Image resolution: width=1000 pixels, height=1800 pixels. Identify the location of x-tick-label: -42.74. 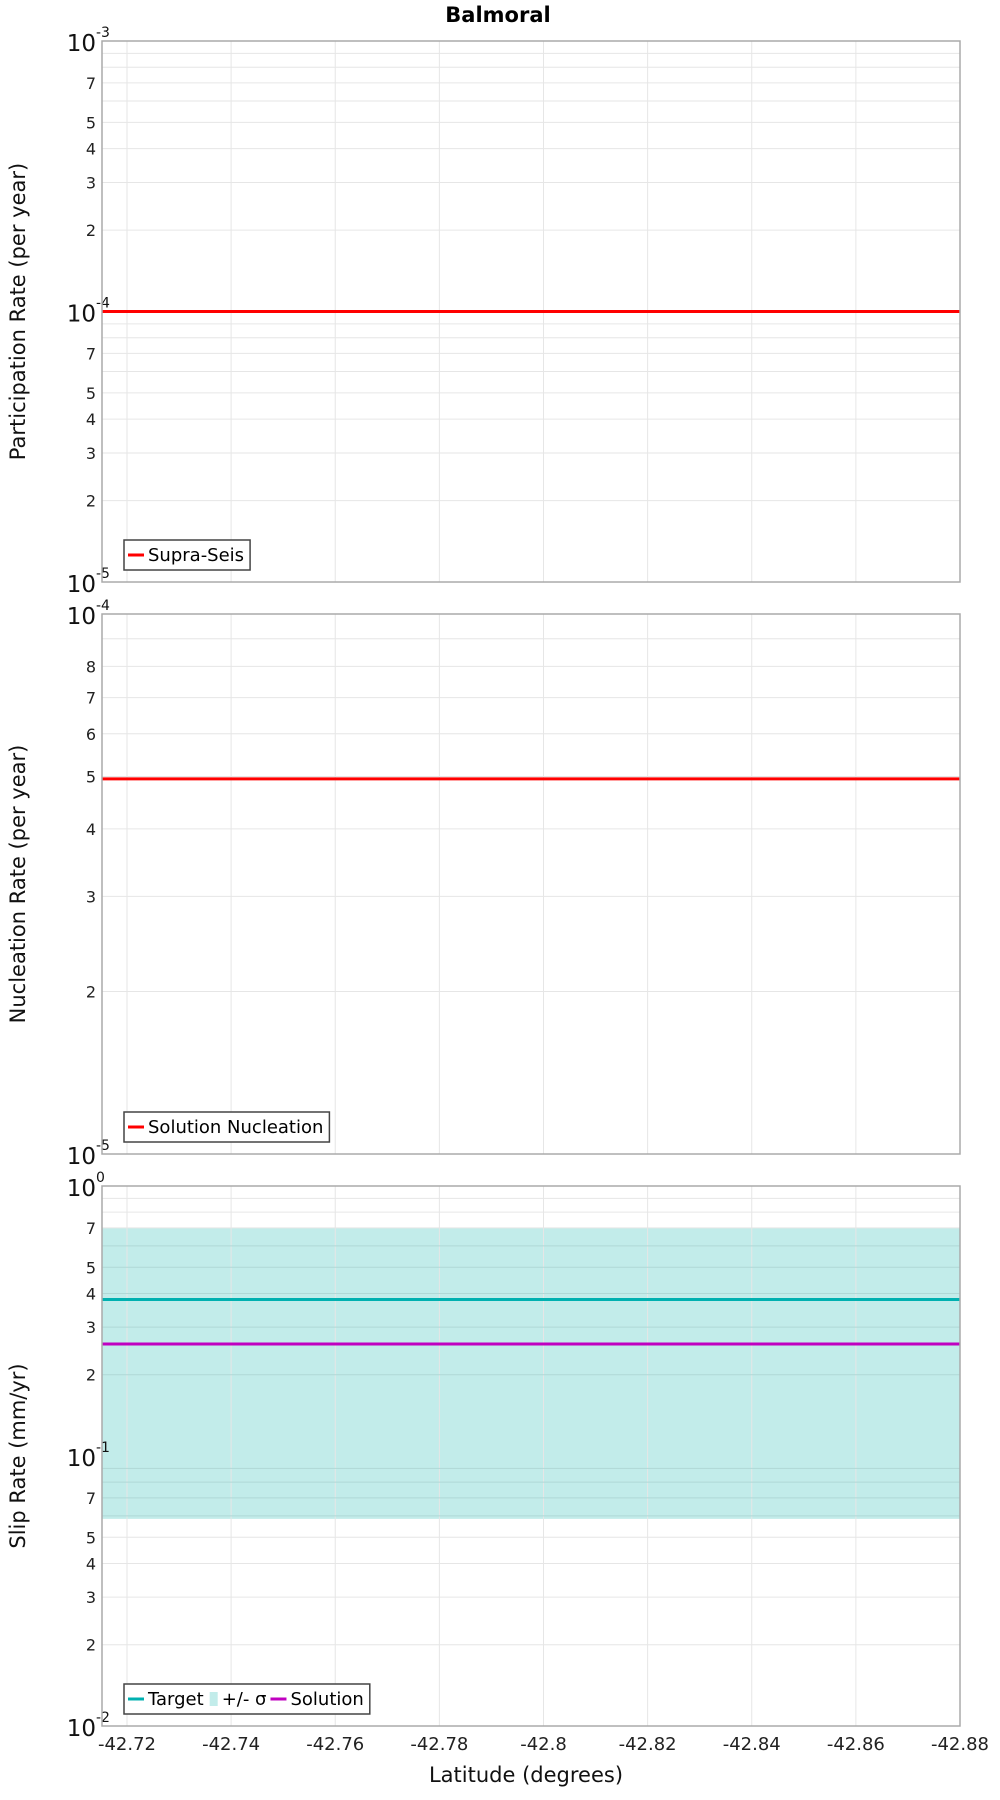
(231, 1744).